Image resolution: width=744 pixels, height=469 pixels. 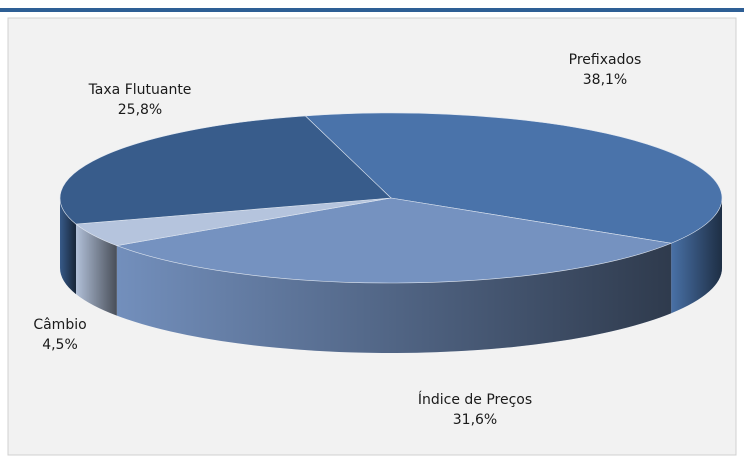 I want to click on slice-value-label: 25,8%, so click(x=140, y=110).